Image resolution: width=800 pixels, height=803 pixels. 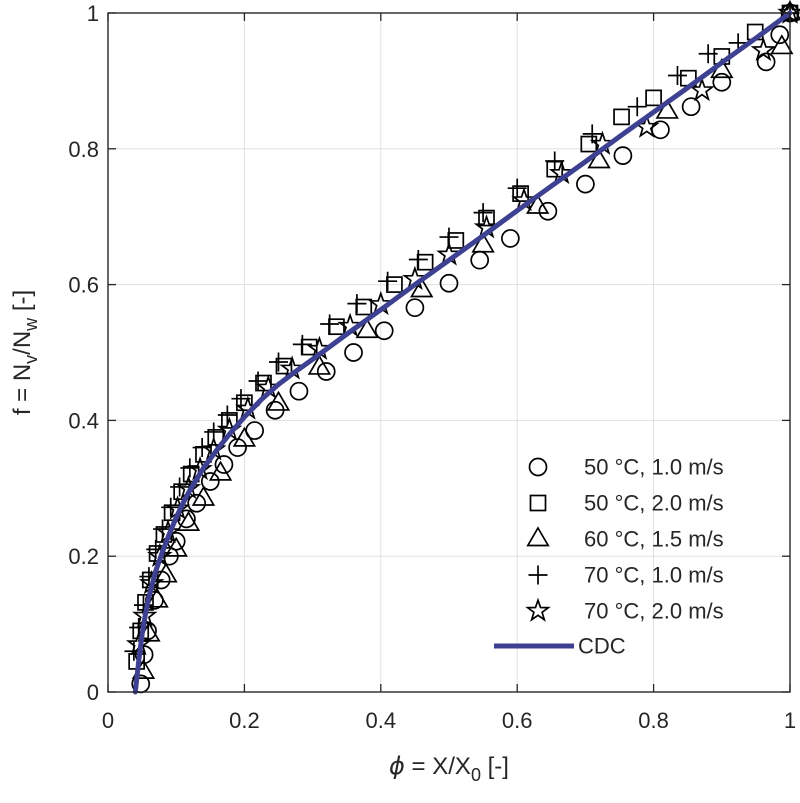 I want to click on x-tick-labels: 0 0.2 0.4 0.6 0.8 1, so click(x=449, y=720).